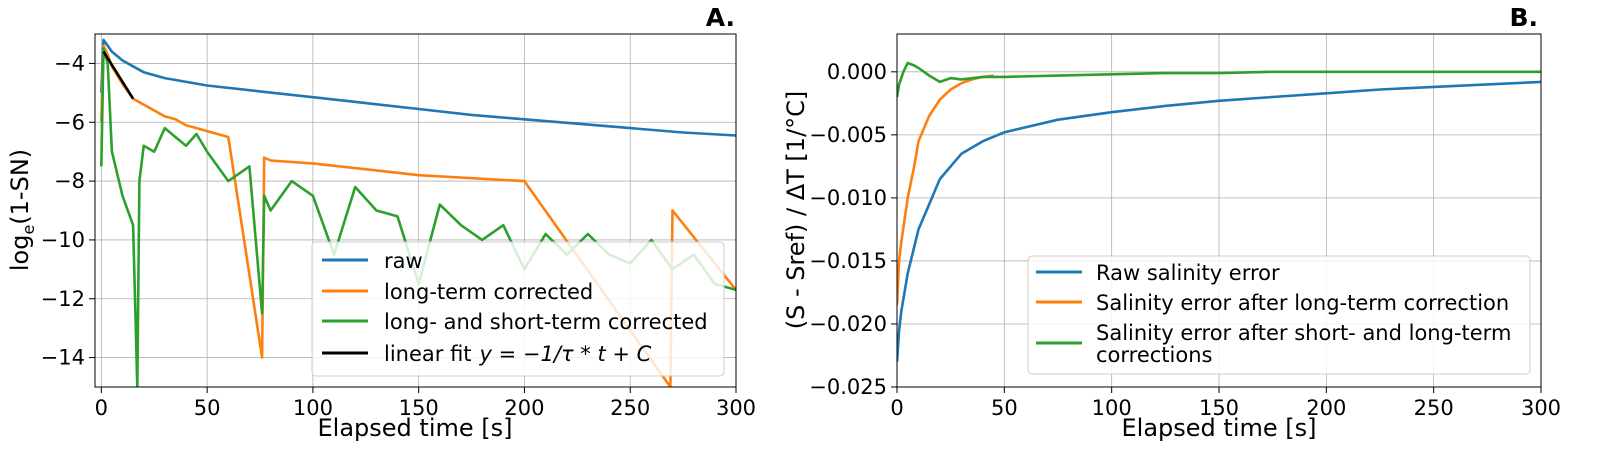  What do you see at coordinates (63, 358) in the screenshot?
I see `tick-label-y-5: −14` at bounding box center [63, 358].